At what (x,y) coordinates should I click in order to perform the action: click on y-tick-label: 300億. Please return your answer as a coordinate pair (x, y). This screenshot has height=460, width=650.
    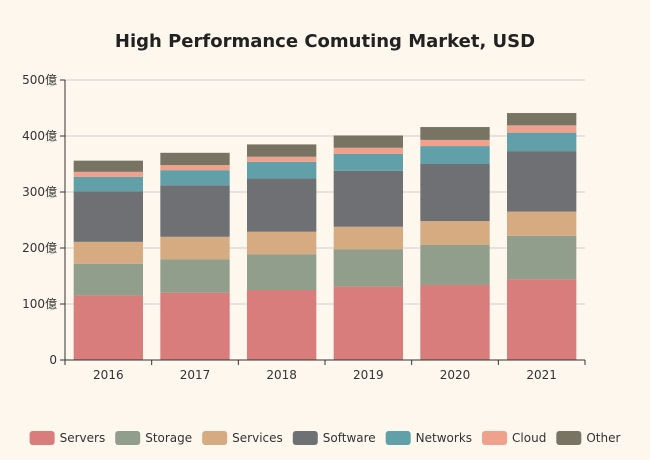
    Looking at the image, I should click on (39, 192).